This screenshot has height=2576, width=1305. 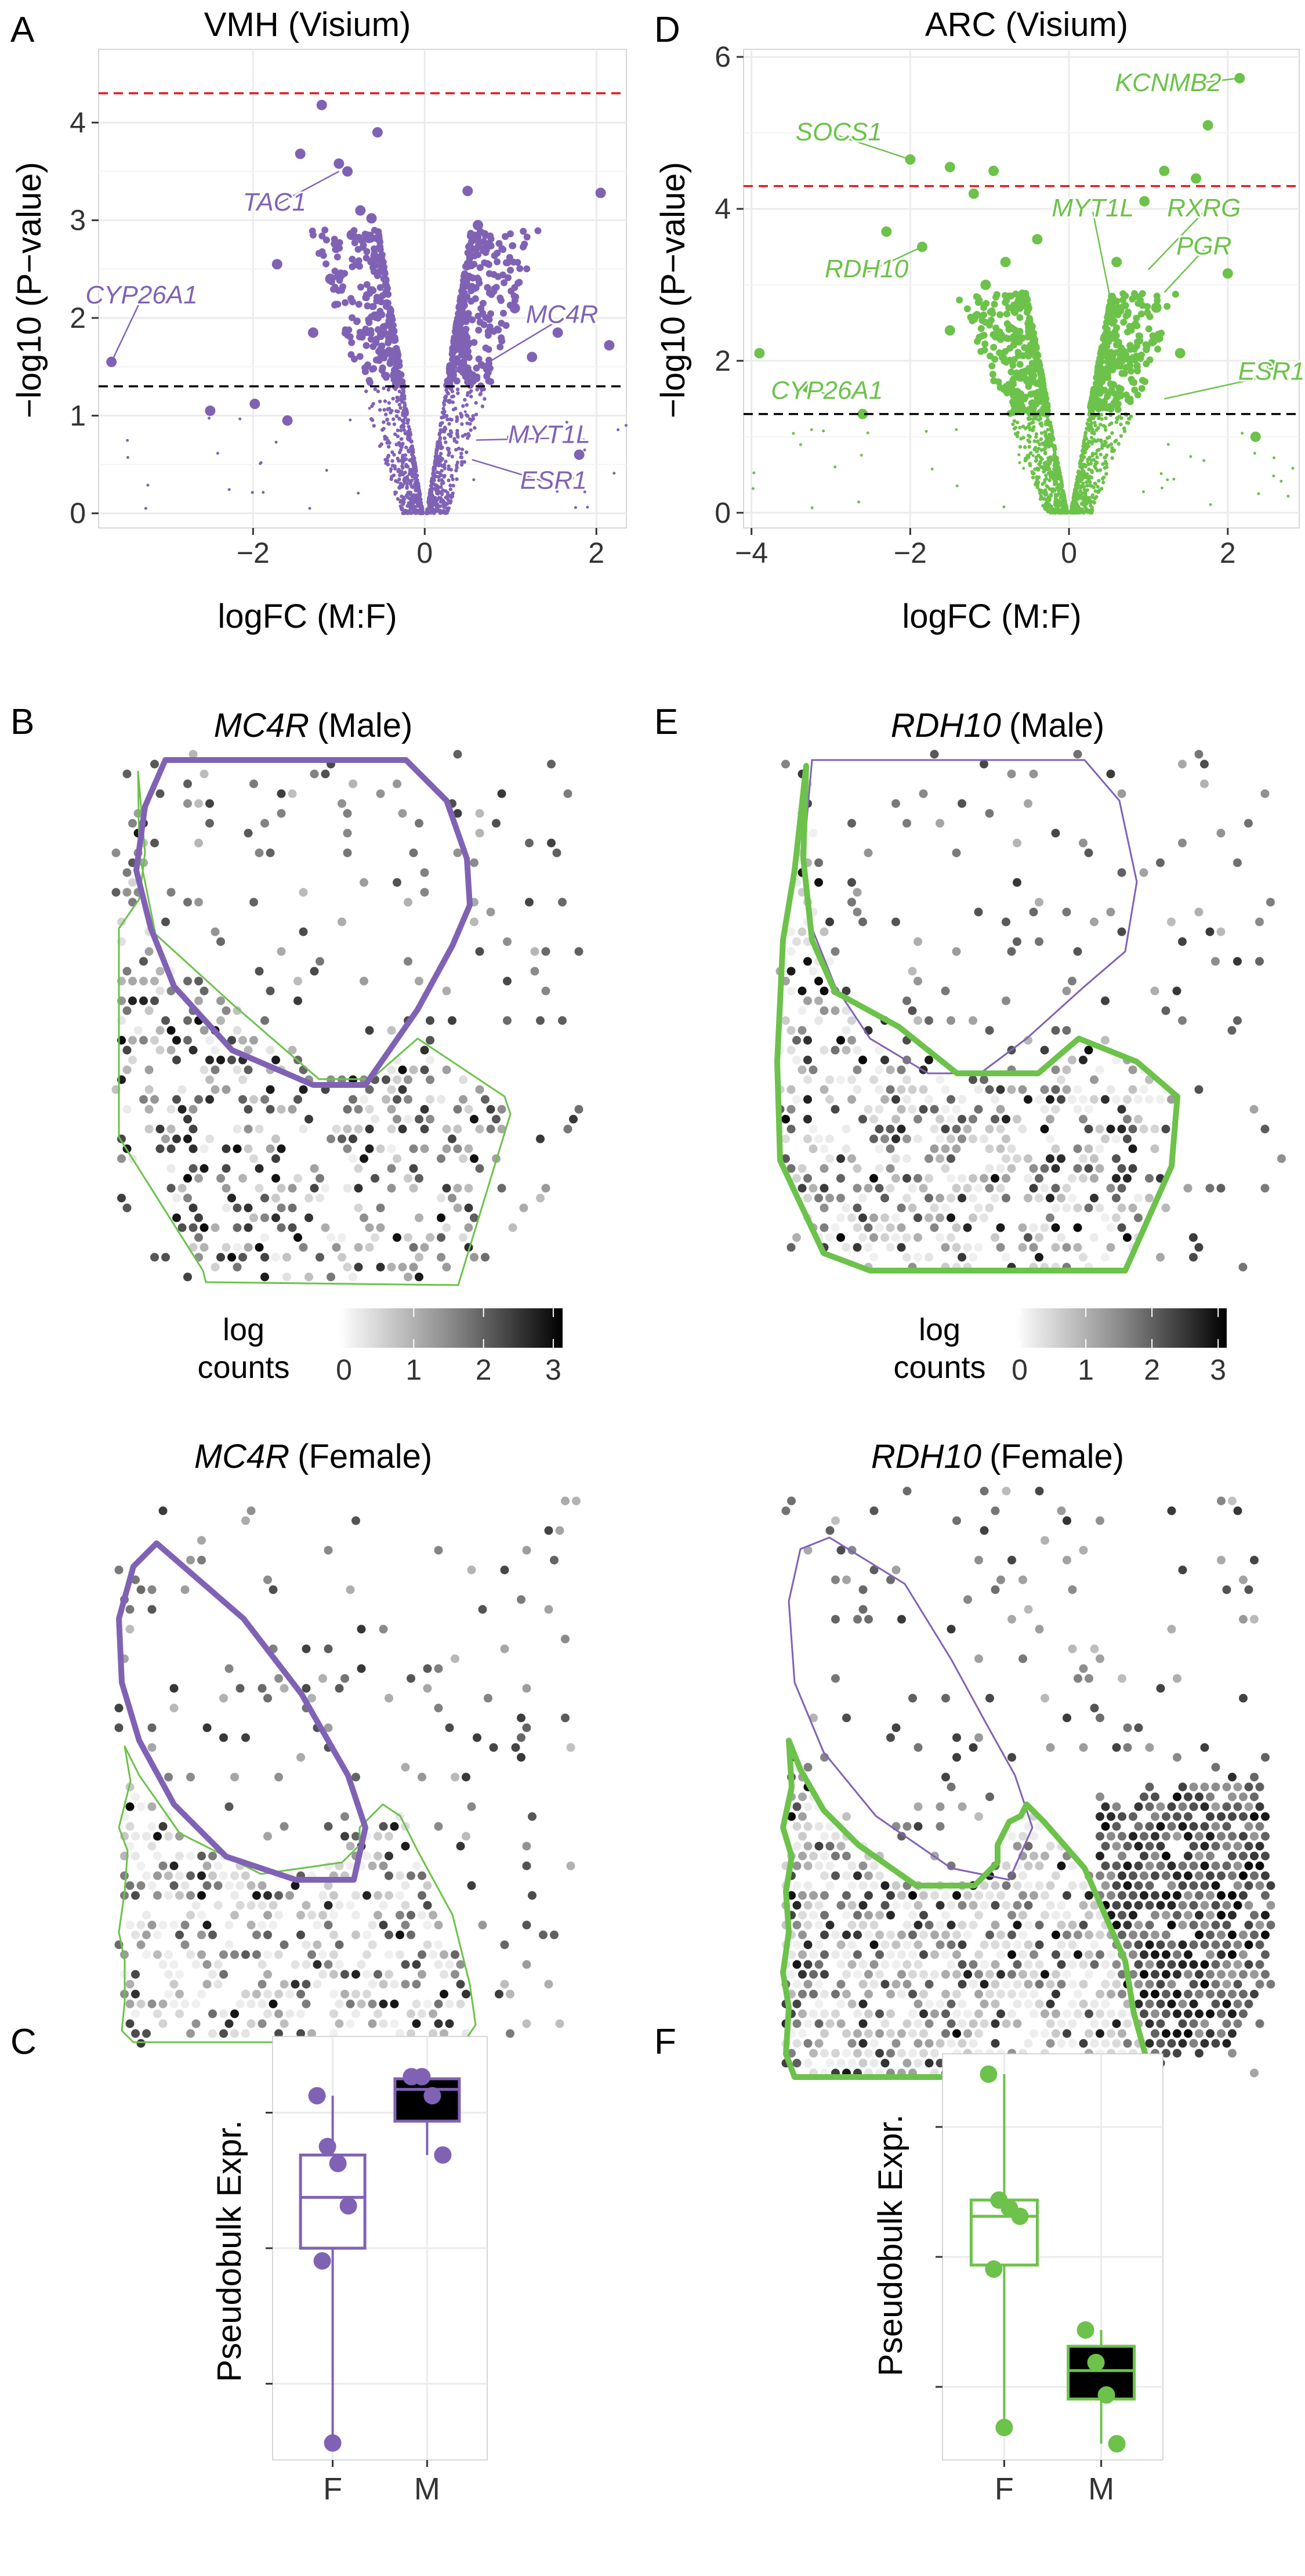 What do you see at coordinates (759, 353) in the screenshot?
I see `data-point-significant` at bounding box center [759, 353].